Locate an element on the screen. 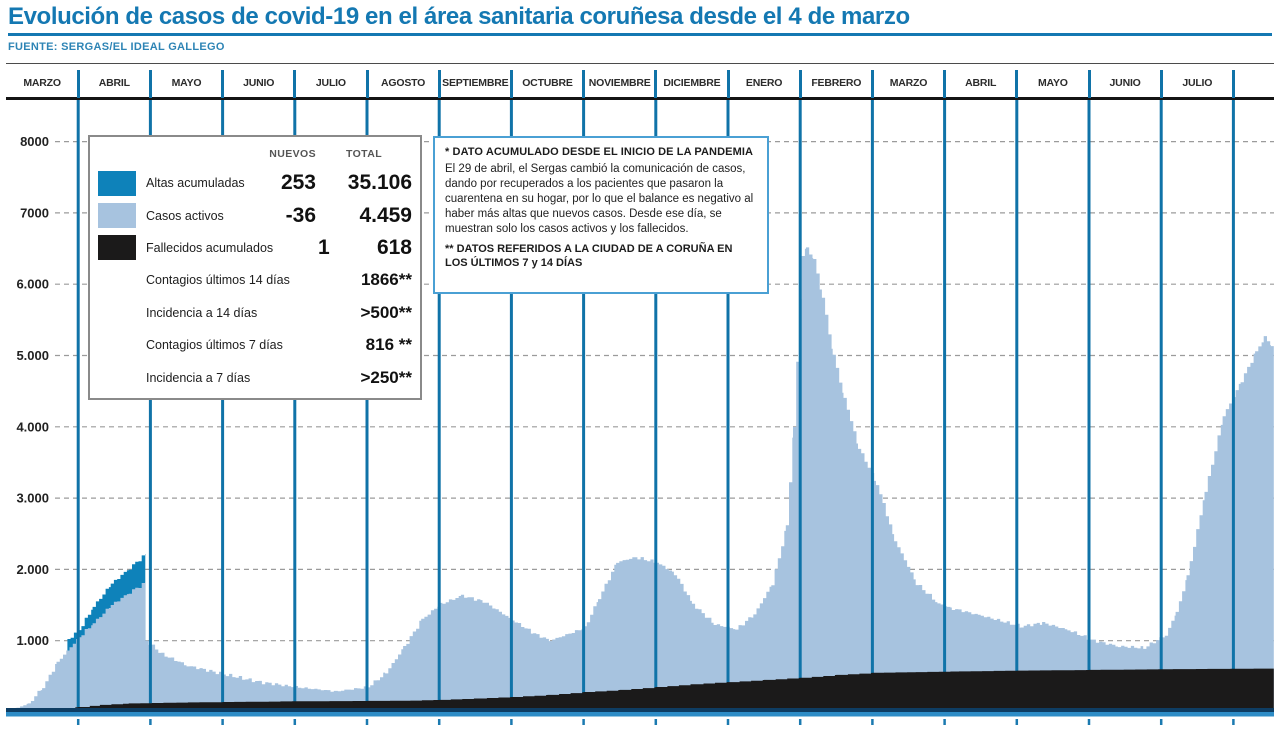 The image size is (1280, 732). month-label-9: NOVIEMBRE is located at coordinates (619, 83).